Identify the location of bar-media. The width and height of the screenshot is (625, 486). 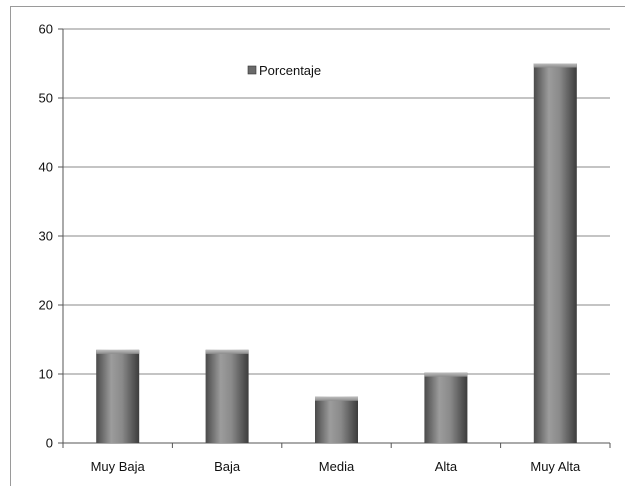
(336, 419).